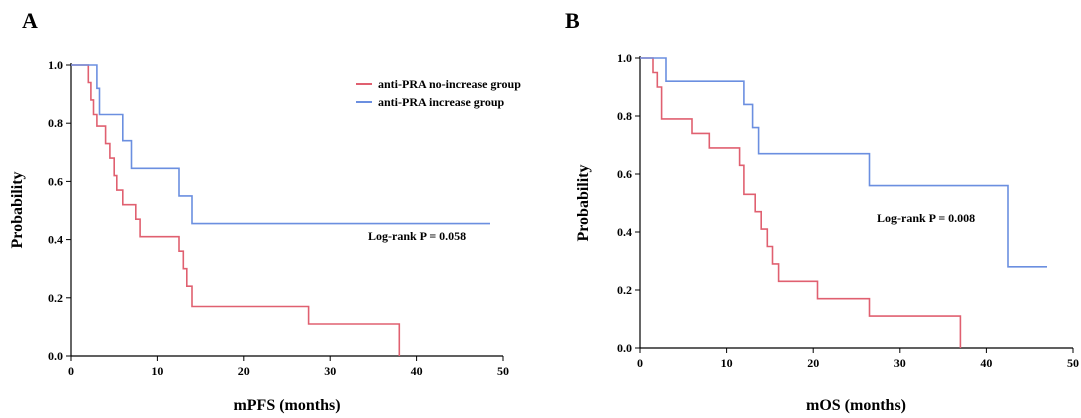 This screenshot has width=1081, height=418. I want to click on logrank-annotation: Log-rank P = 0.008, so click(926, 218).